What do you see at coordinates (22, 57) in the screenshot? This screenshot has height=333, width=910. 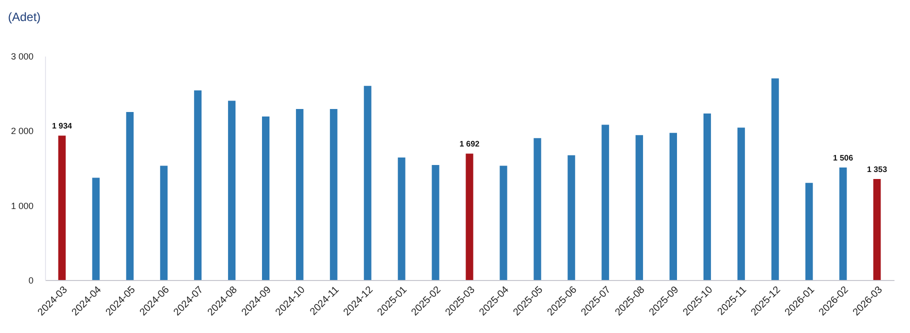 I see `y-tick-label: 3 000` at bounding box center [22, 57].